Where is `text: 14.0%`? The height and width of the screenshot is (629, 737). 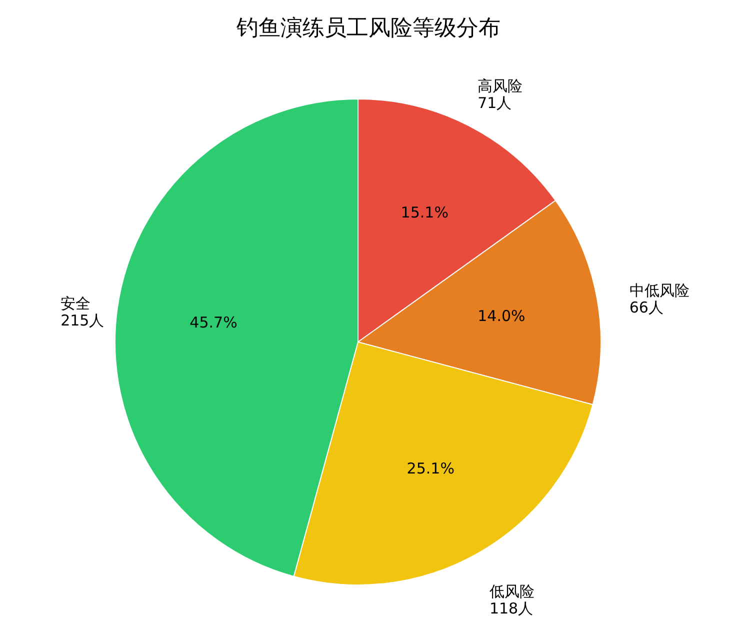
text: 14.0% is located at coordinates (502, 315).